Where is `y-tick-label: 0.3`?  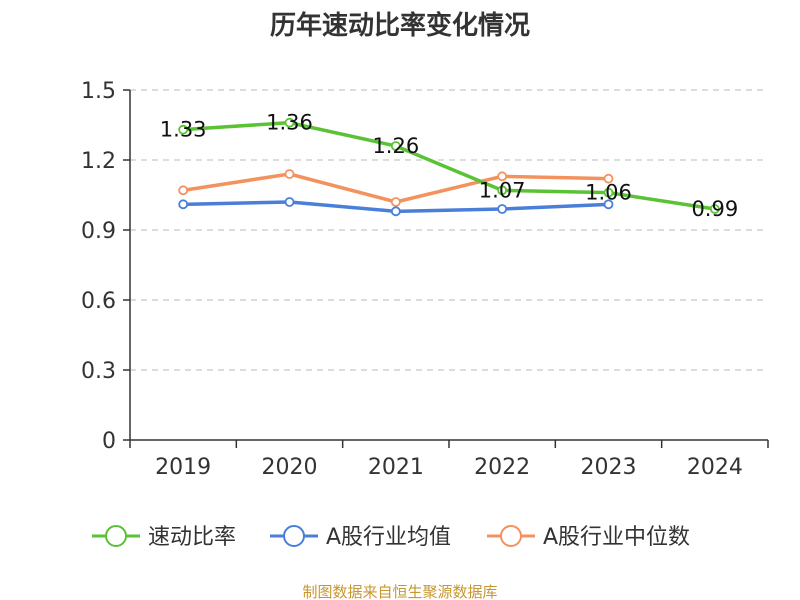
y-tick-label: 0.3 is located at coordinates (98, 371).